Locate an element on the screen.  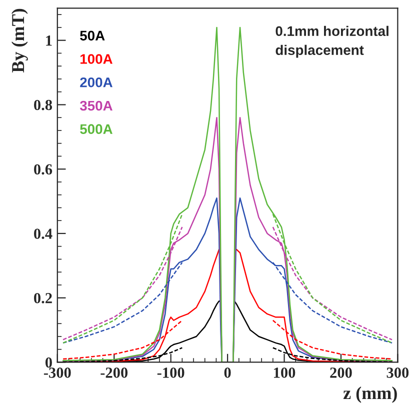
x-tick-label: 100 is located at coordinates (285, 373).